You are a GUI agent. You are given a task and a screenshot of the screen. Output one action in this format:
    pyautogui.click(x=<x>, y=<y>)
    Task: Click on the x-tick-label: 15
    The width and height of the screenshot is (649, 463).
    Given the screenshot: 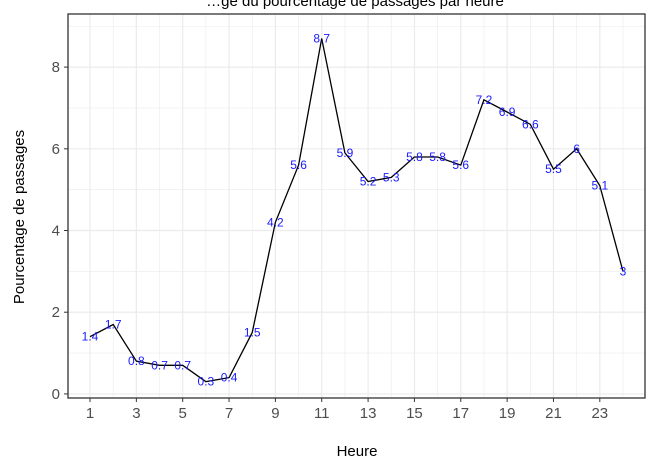 What is the action you would take?
    pyautogui.click(x=414, y=413)
    